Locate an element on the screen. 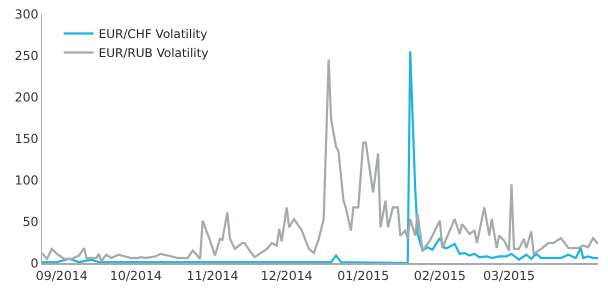 This screenshot has height=295, width=608. y-tick-label: 250 is located at coordinates (26, 55).